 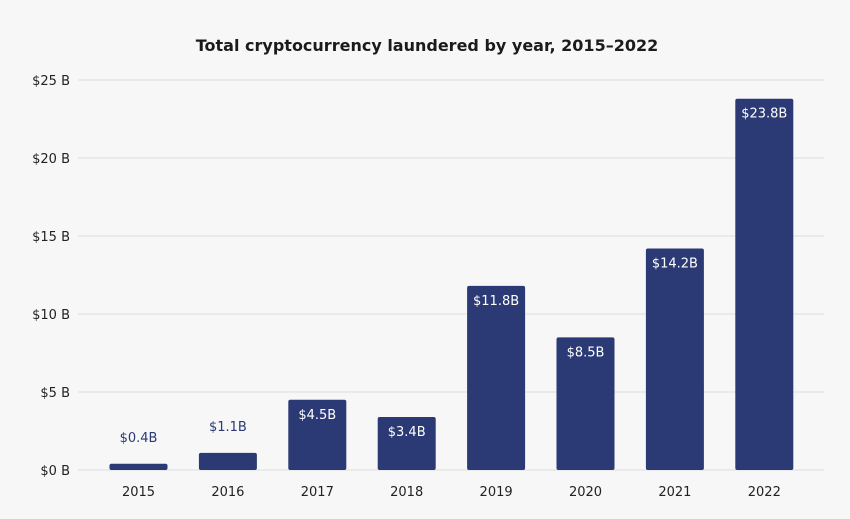 I want to click on bar-2016, so click(x=227, y=461).